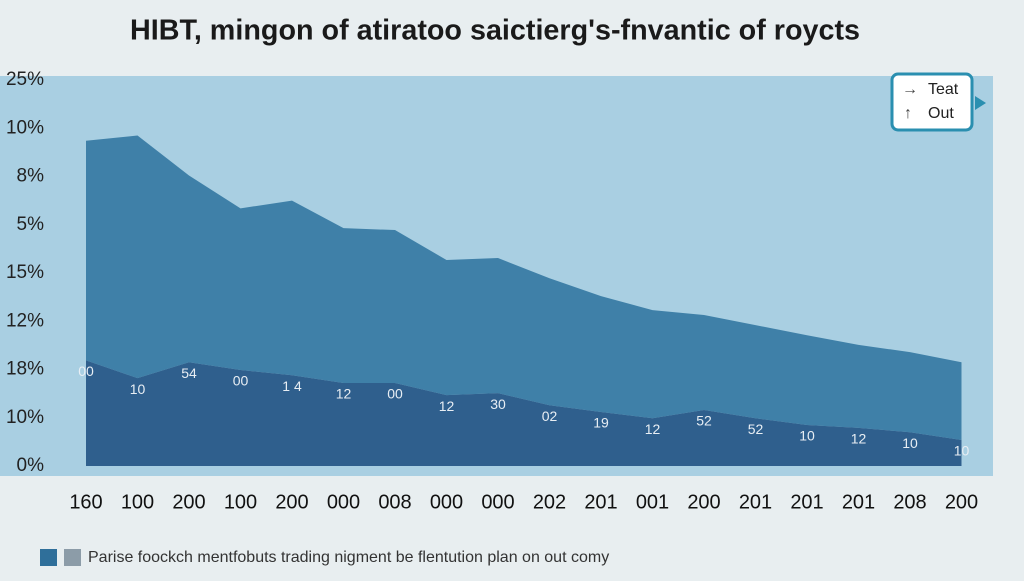 The image size is (1024, 581). Describe the element at coordinates (25, 272) in the screenshot. I see `y-tick-label: 15%` at that location.